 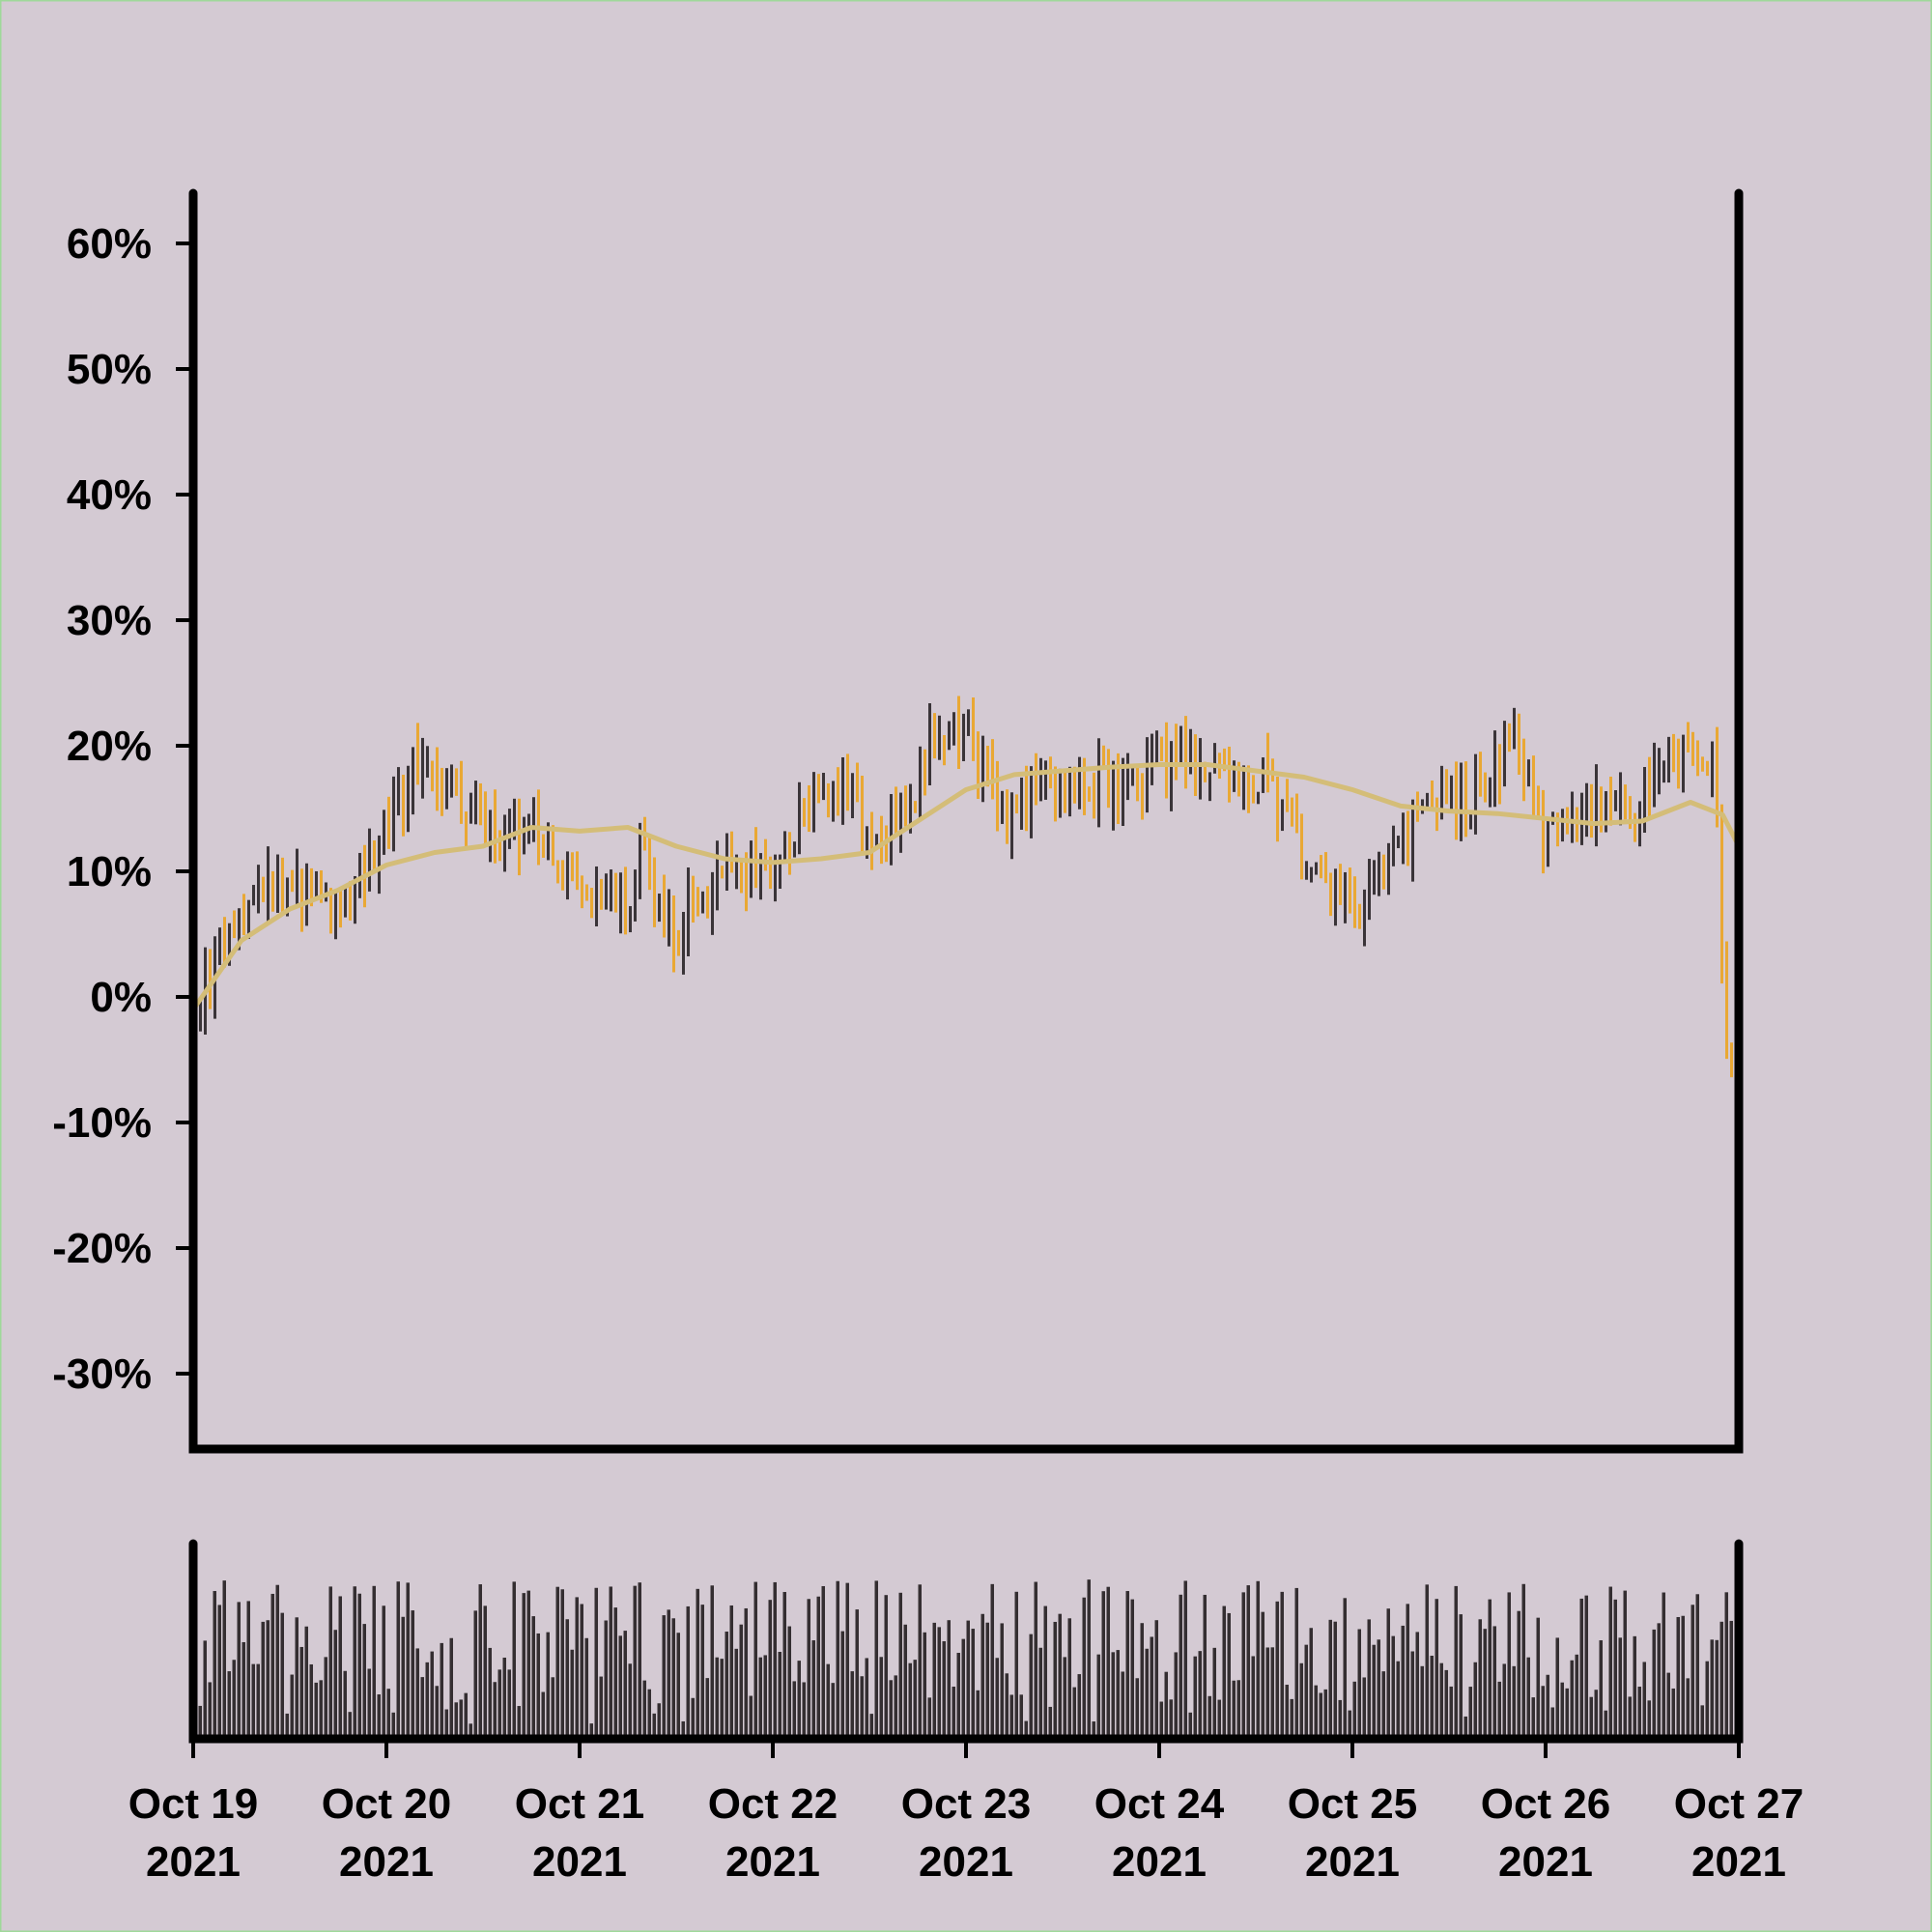 What do you see at coordinates (966, 1641) in the screenshot?
I see `volume-axes-frame` at bounding box center [966, 1641].